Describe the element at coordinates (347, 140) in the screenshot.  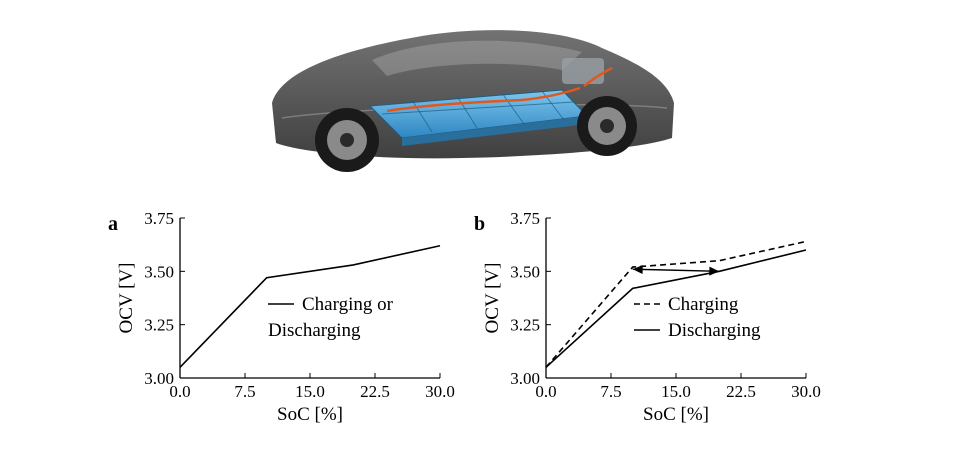
I see `front-wheel-icon` at that location.